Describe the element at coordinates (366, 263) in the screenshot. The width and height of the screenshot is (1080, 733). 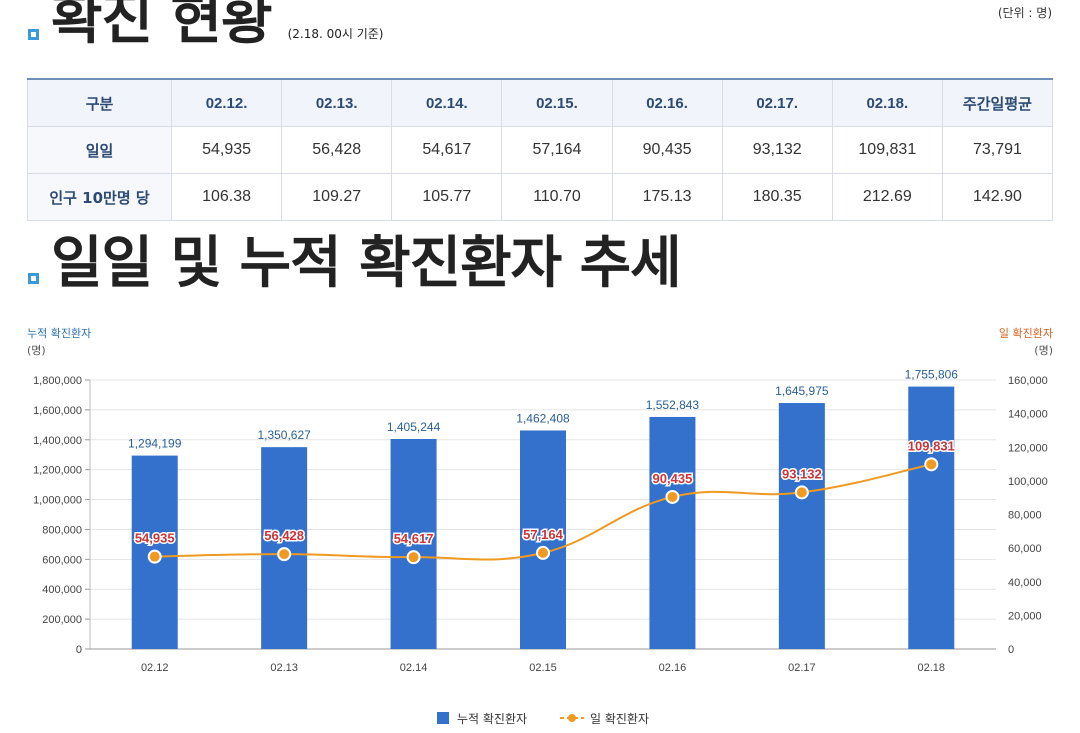
I see `trend-title: 일일 및 누적 확진환자 추세` at that location.